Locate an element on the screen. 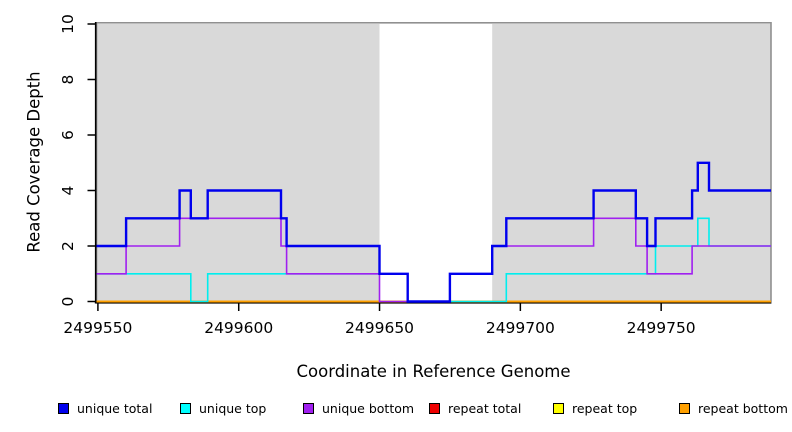 Image resolution: width=792 pixels, height=432 pixels. legend-swatch-repeat-top is located at coordinates (558, 408).